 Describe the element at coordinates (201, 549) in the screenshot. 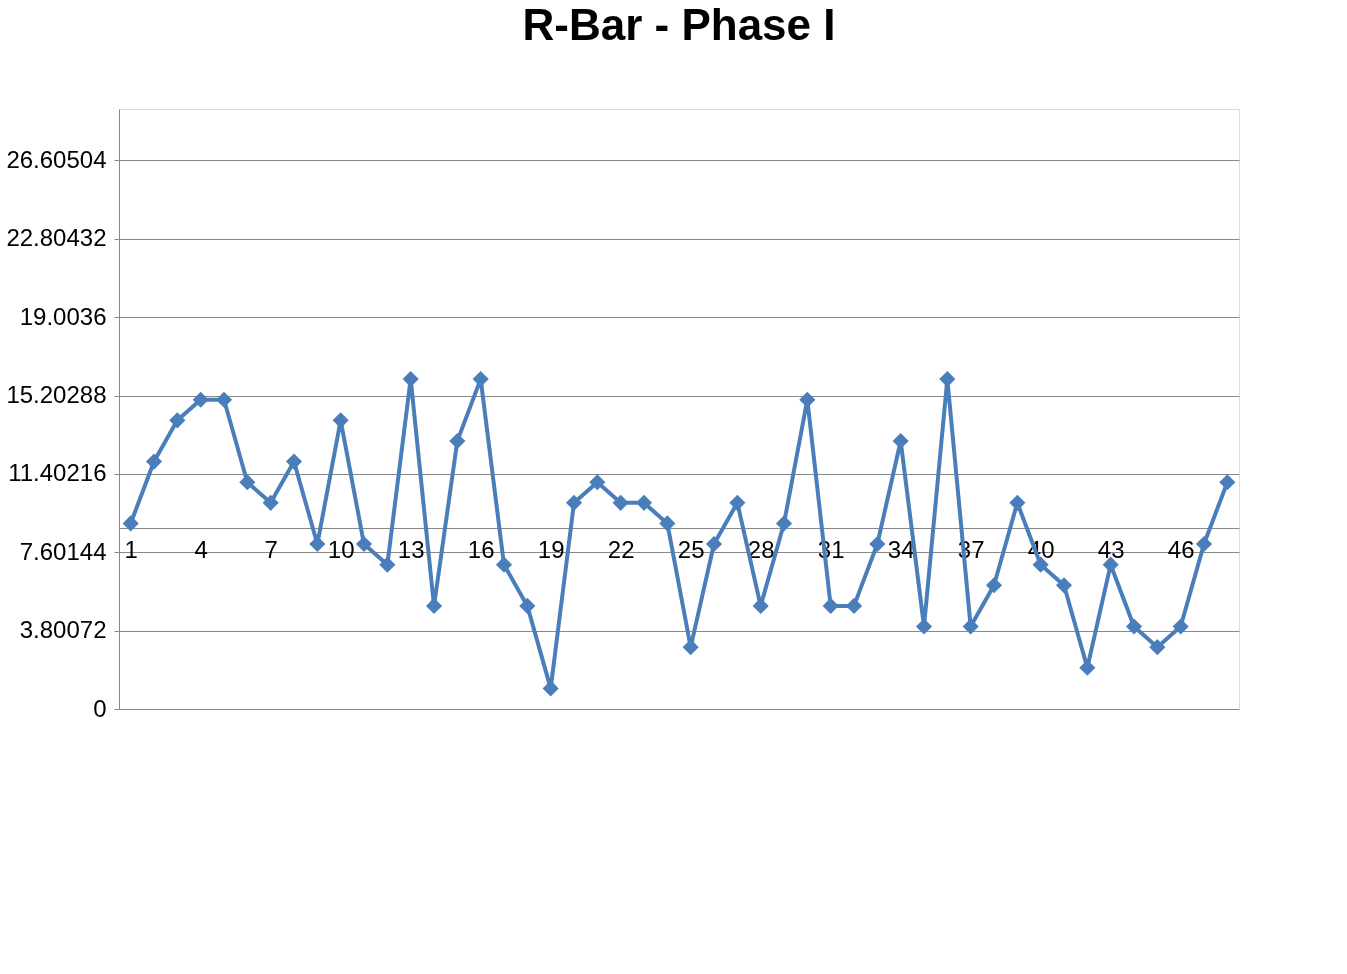

I see `x-tick-label: 4` at that location.